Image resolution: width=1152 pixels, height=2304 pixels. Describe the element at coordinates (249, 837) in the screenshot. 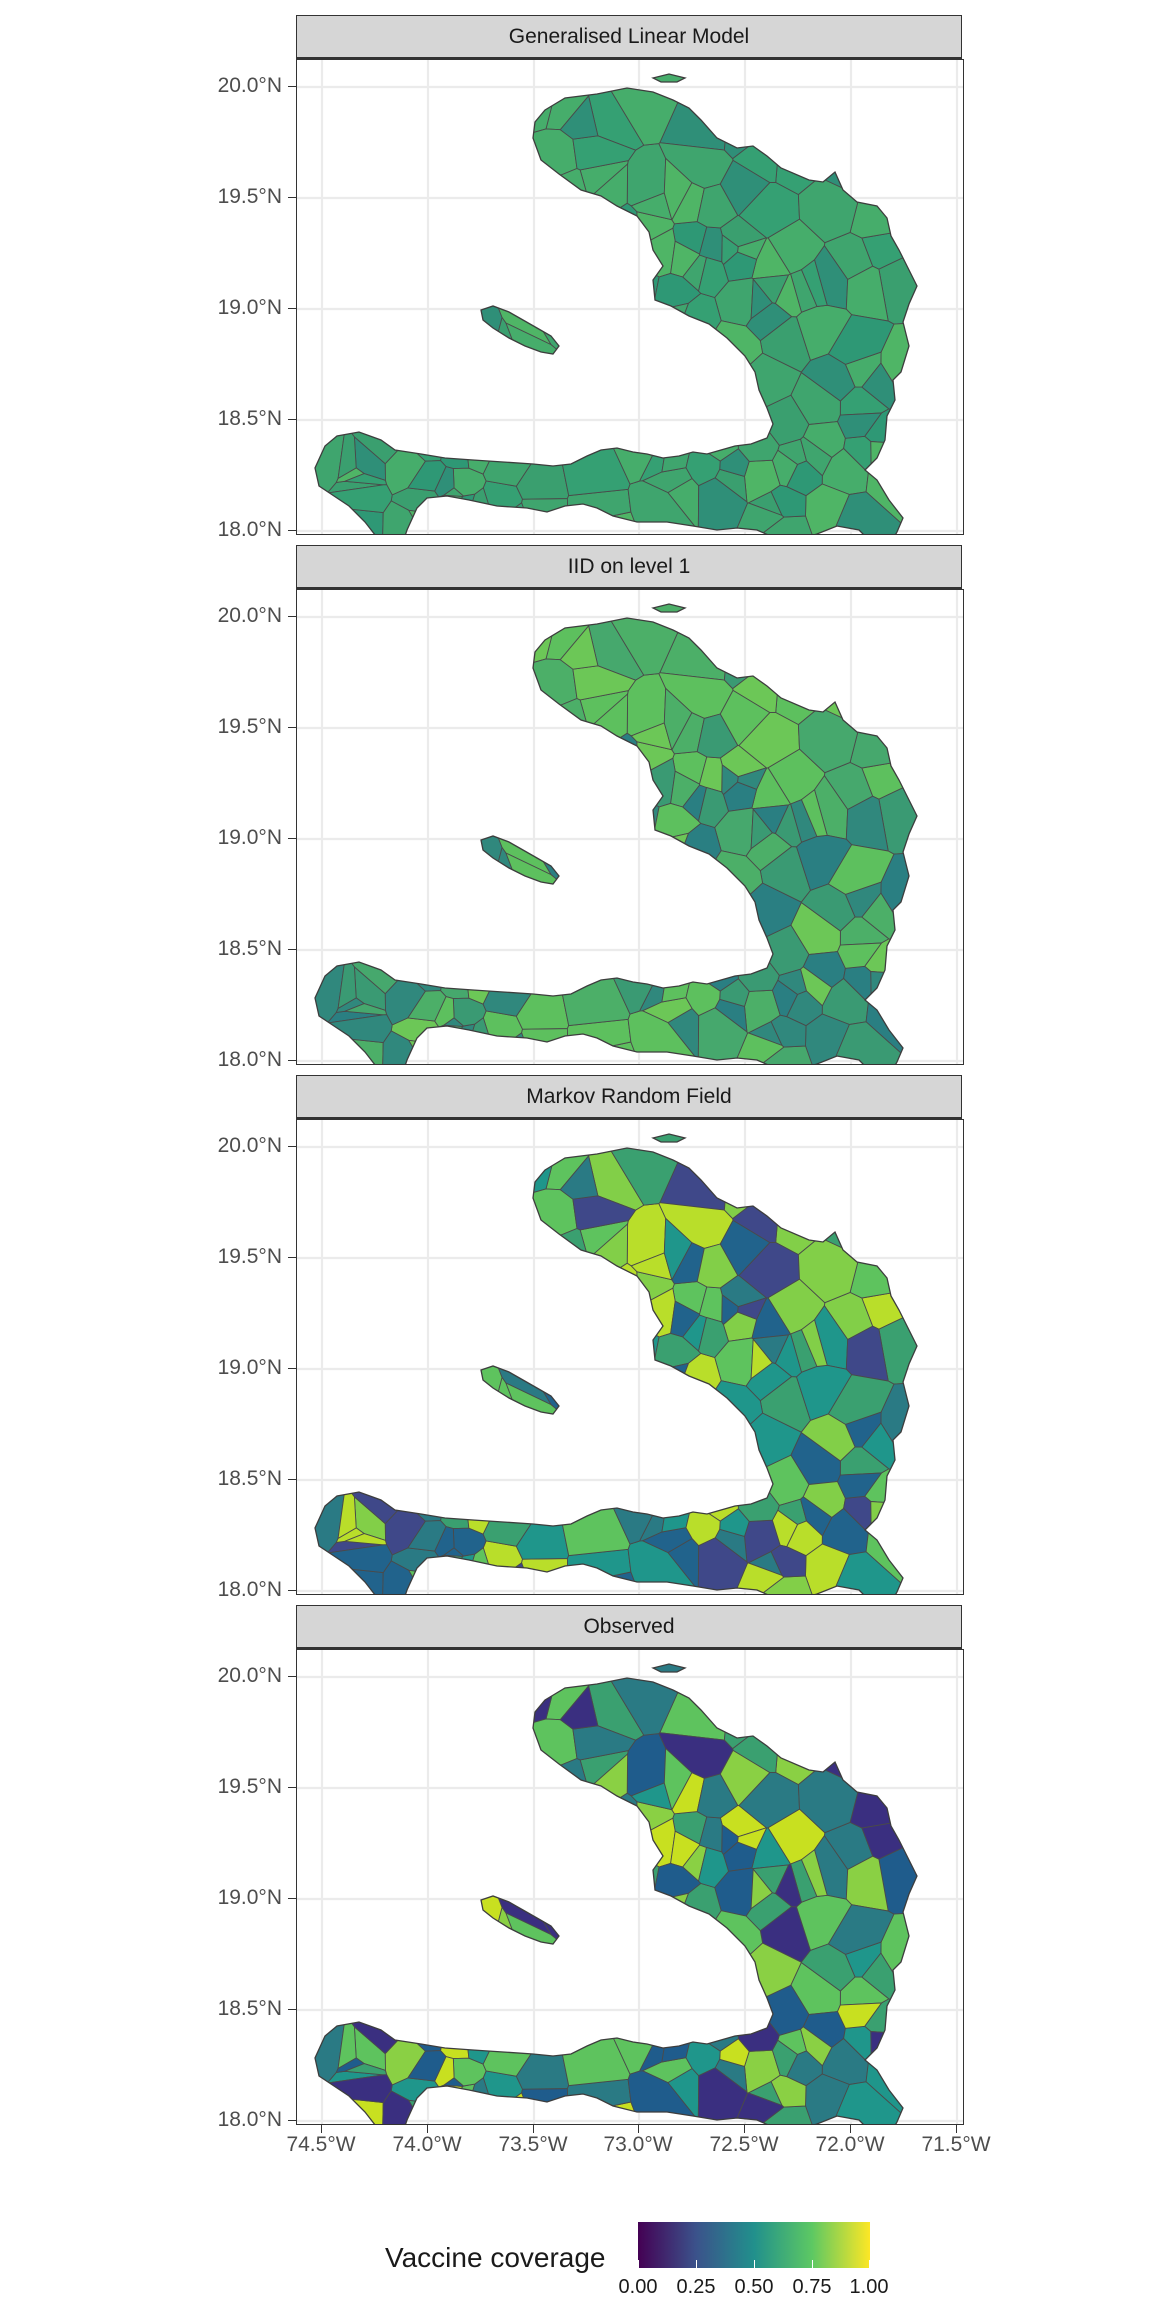

I see `y-tick-label: 19.0°N` at that location.